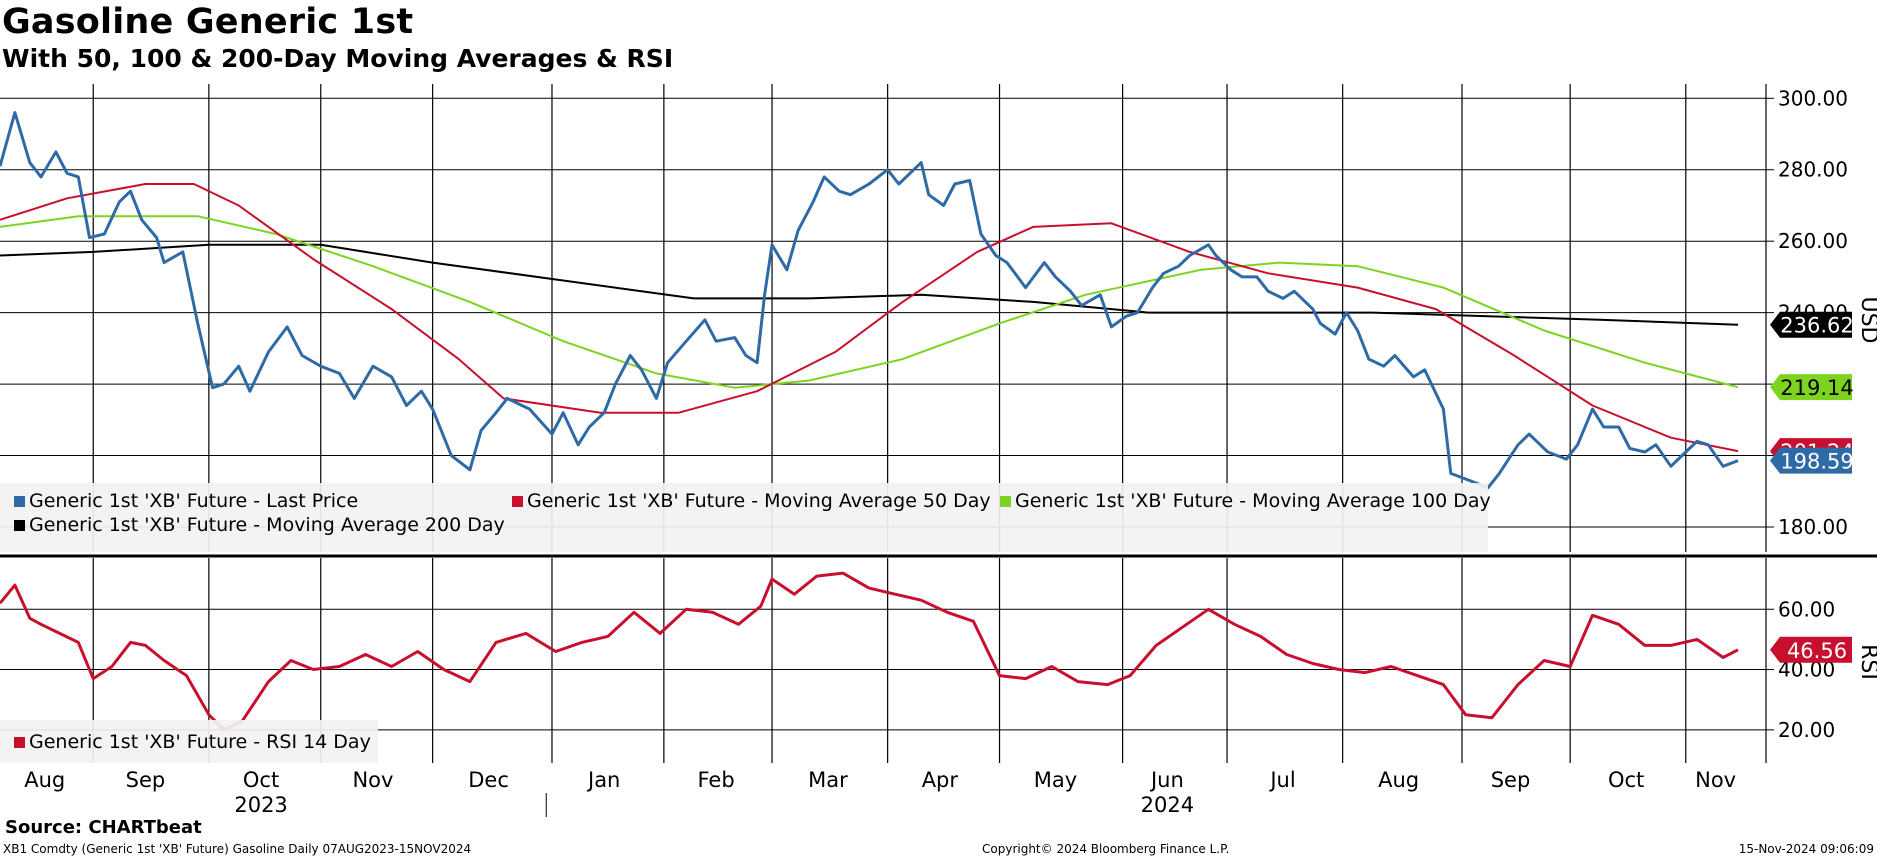 This screenshot has width=1877, height=859. Describe the element at coordinates (715, 780) in the screenshot. I see `x-month-label: Feb` at that location.